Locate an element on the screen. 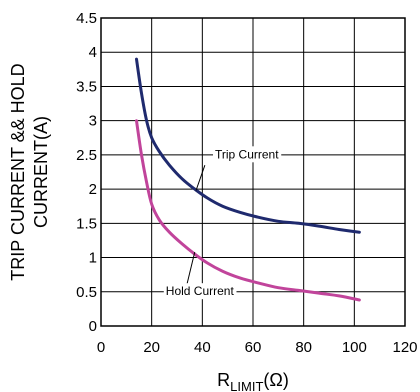  y-tick-label: 0.5 is located at coordinates (86, 292).